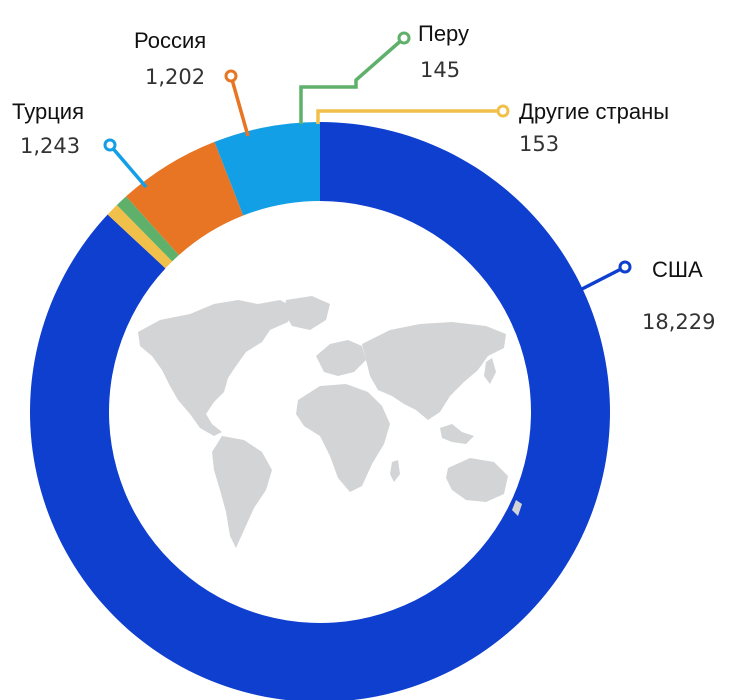 Image resolution: width=742 pixels, height=700 pixels. I want to click on label-turkey-name: Турция, so click(48, 111).